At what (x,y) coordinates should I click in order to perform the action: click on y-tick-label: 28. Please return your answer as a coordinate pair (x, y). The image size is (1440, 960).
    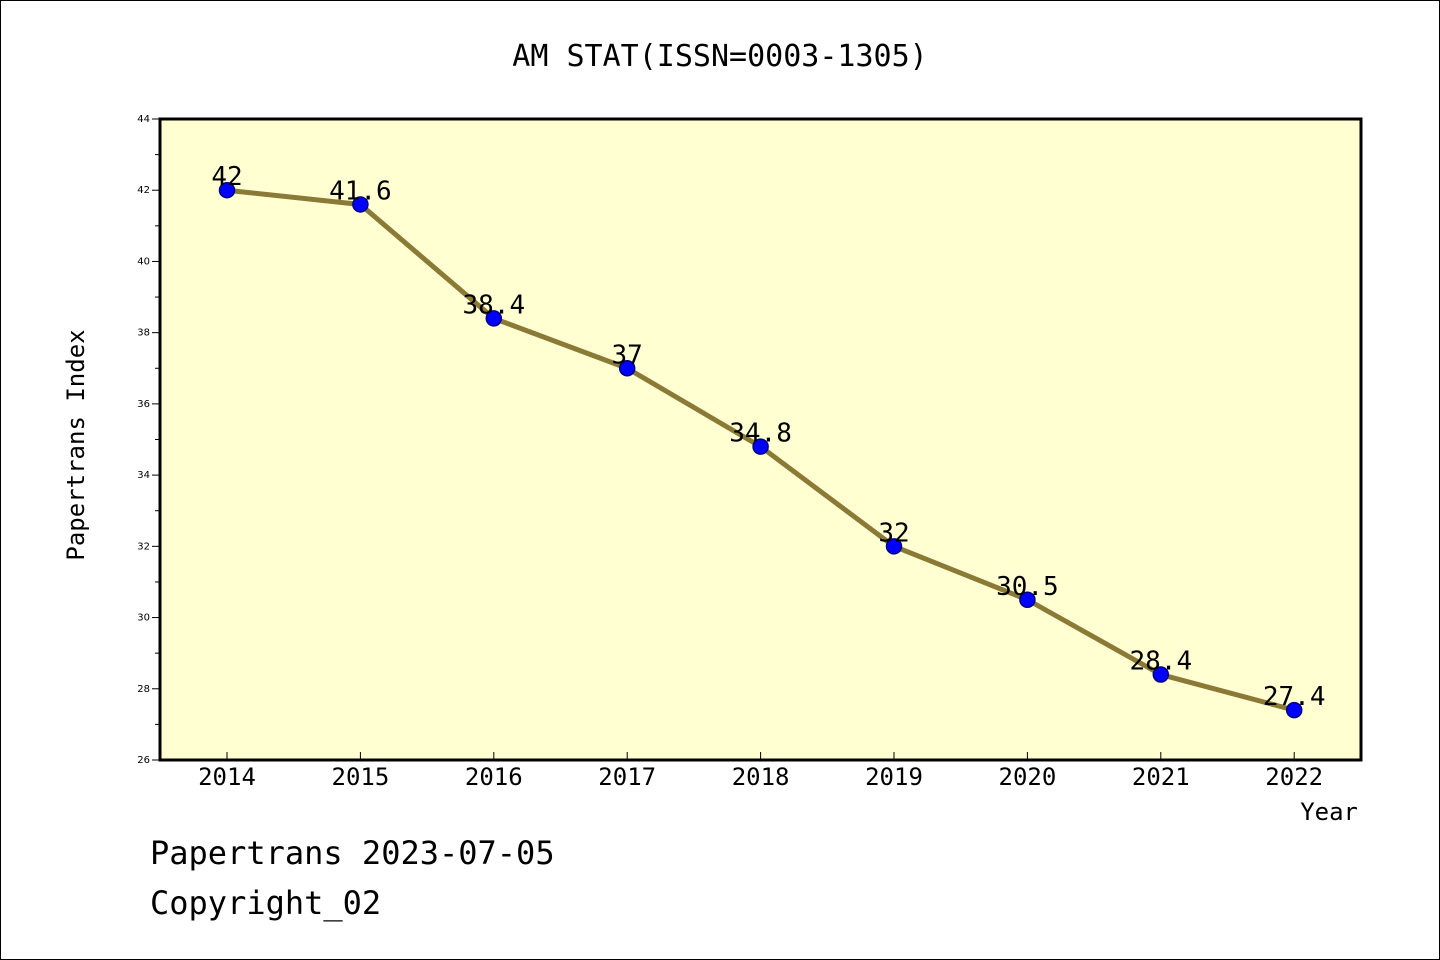
    Looking at the image, I should click on (143, 689).